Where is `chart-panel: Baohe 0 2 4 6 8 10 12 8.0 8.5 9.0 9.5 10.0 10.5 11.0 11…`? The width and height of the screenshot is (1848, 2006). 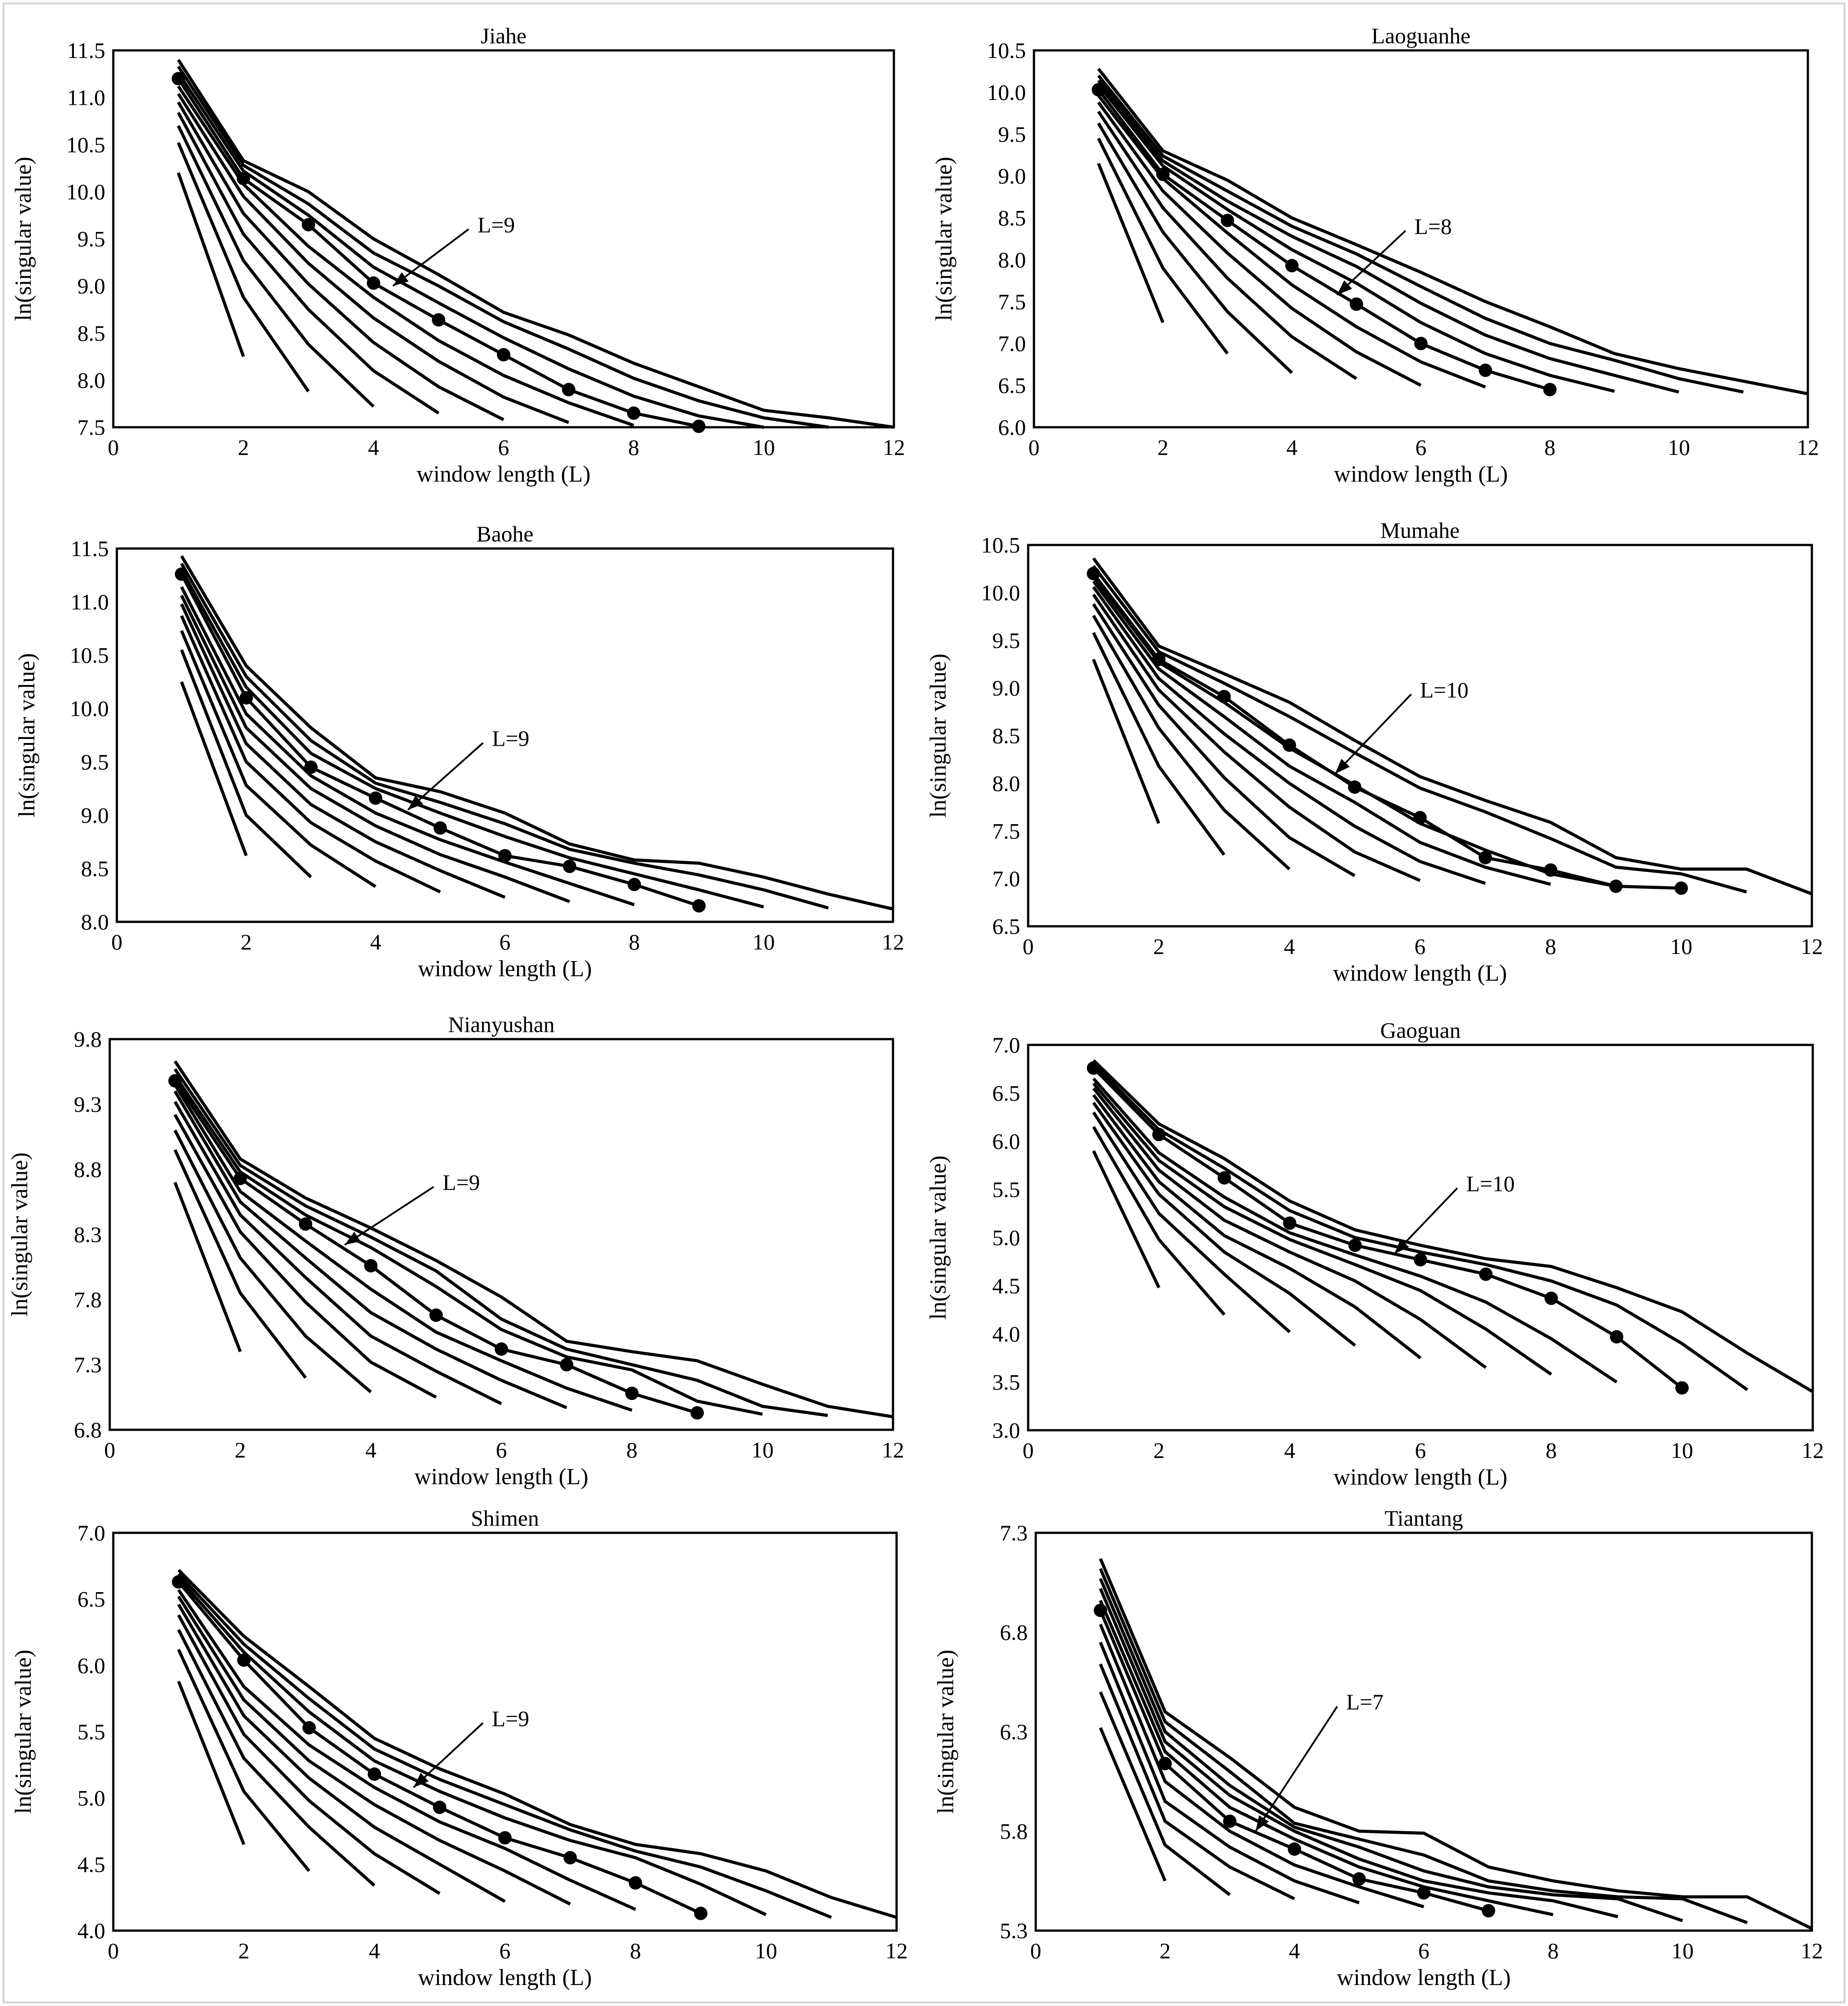
chart-panel: Baohe 0 2 4 6 8 10 12 8.0 8.5 9.0 9.5 10.0 10.5 11.0 11… is located at coordinates (459, 751).